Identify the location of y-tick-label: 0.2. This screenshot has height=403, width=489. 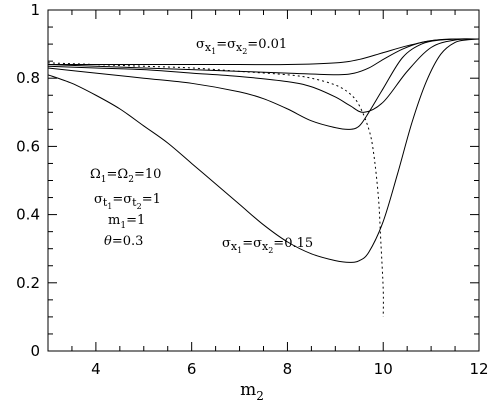
(28, 283).